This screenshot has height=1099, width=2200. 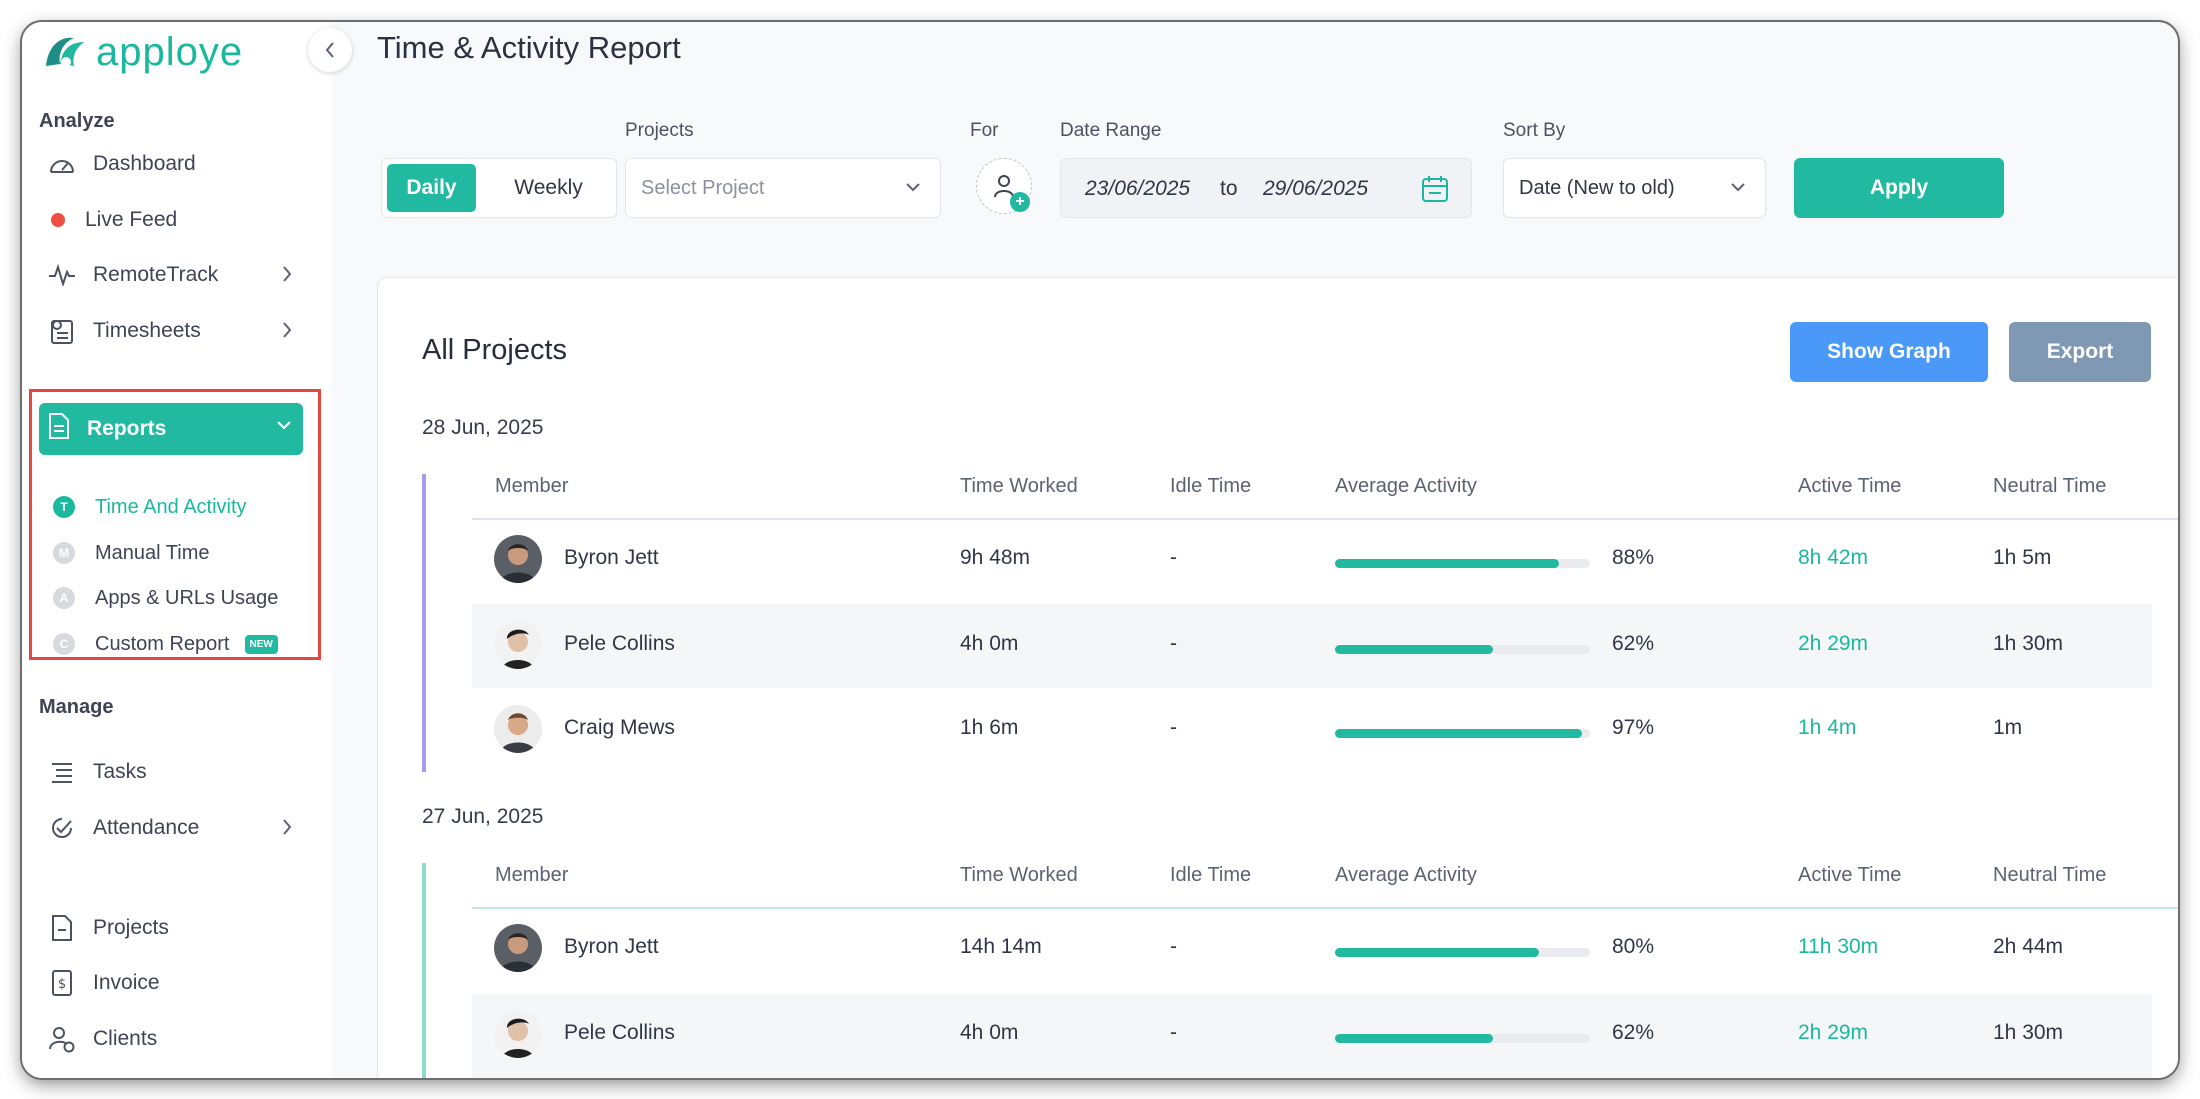 What do you see at coordinates (62, 1039) in the screenshot?
I see `client-user-icon` at bounding box center [62, 1039].